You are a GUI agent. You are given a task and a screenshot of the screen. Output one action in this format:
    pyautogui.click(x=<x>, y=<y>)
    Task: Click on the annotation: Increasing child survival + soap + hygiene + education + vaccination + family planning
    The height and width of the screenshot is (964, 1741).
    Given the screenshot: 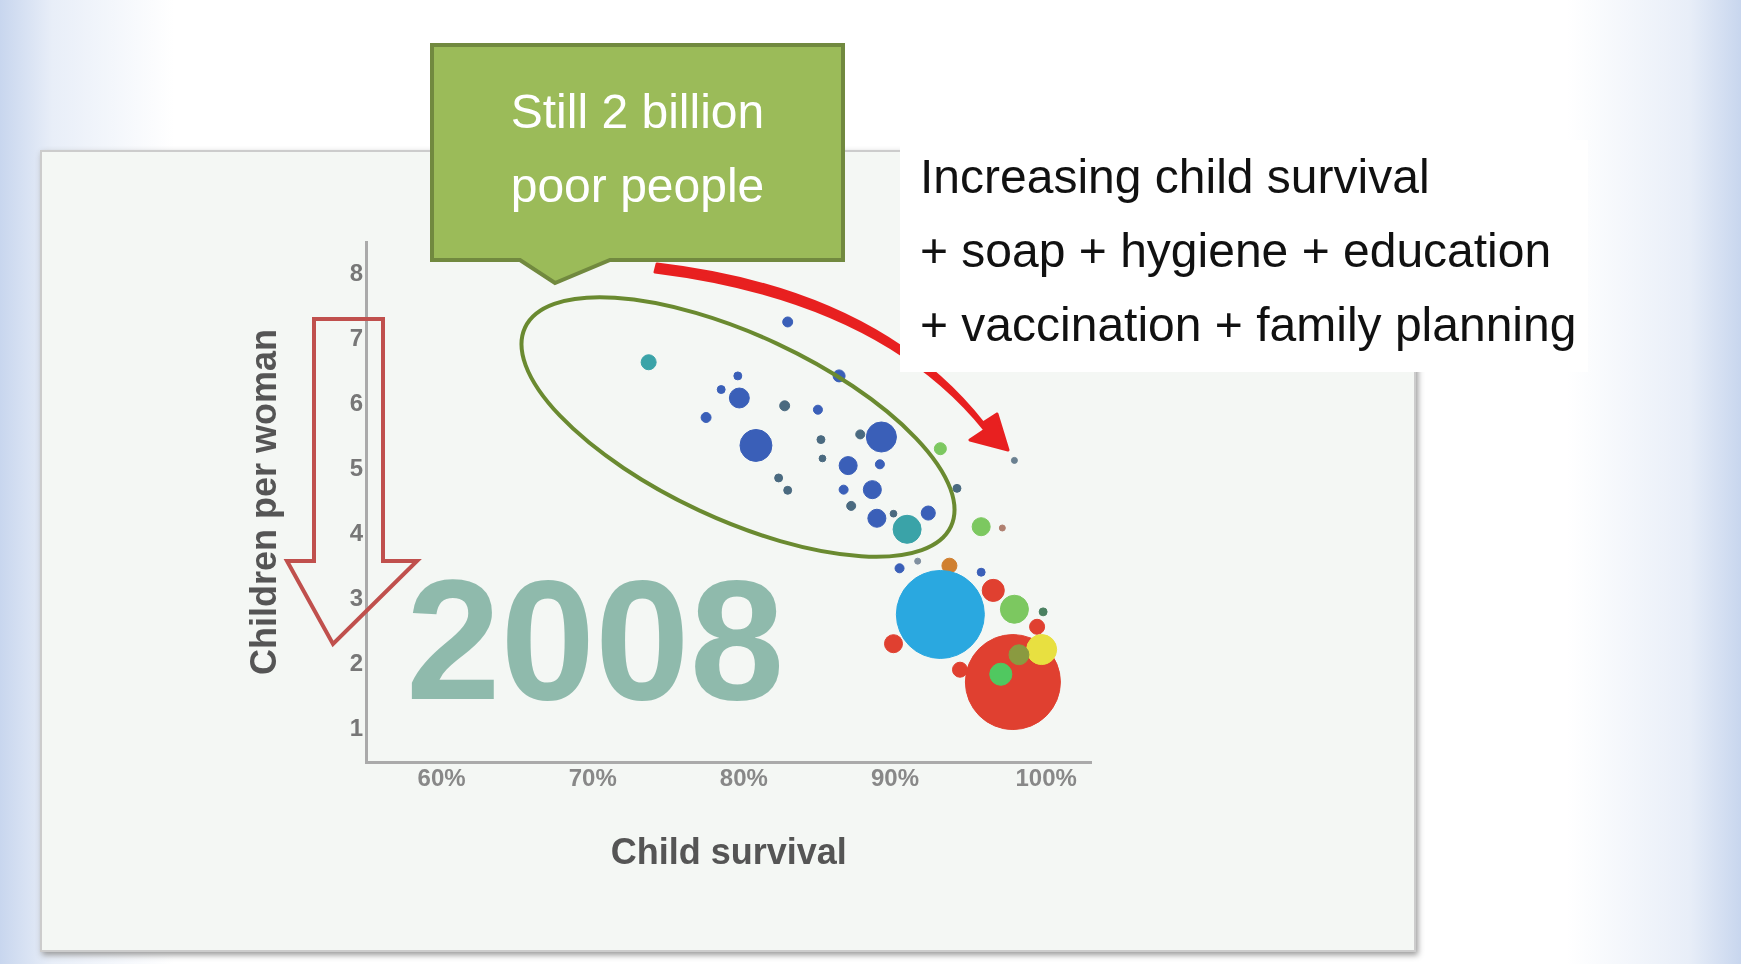 What is the action you would take?
    pyautogui.click(x=1244, y=256)
    